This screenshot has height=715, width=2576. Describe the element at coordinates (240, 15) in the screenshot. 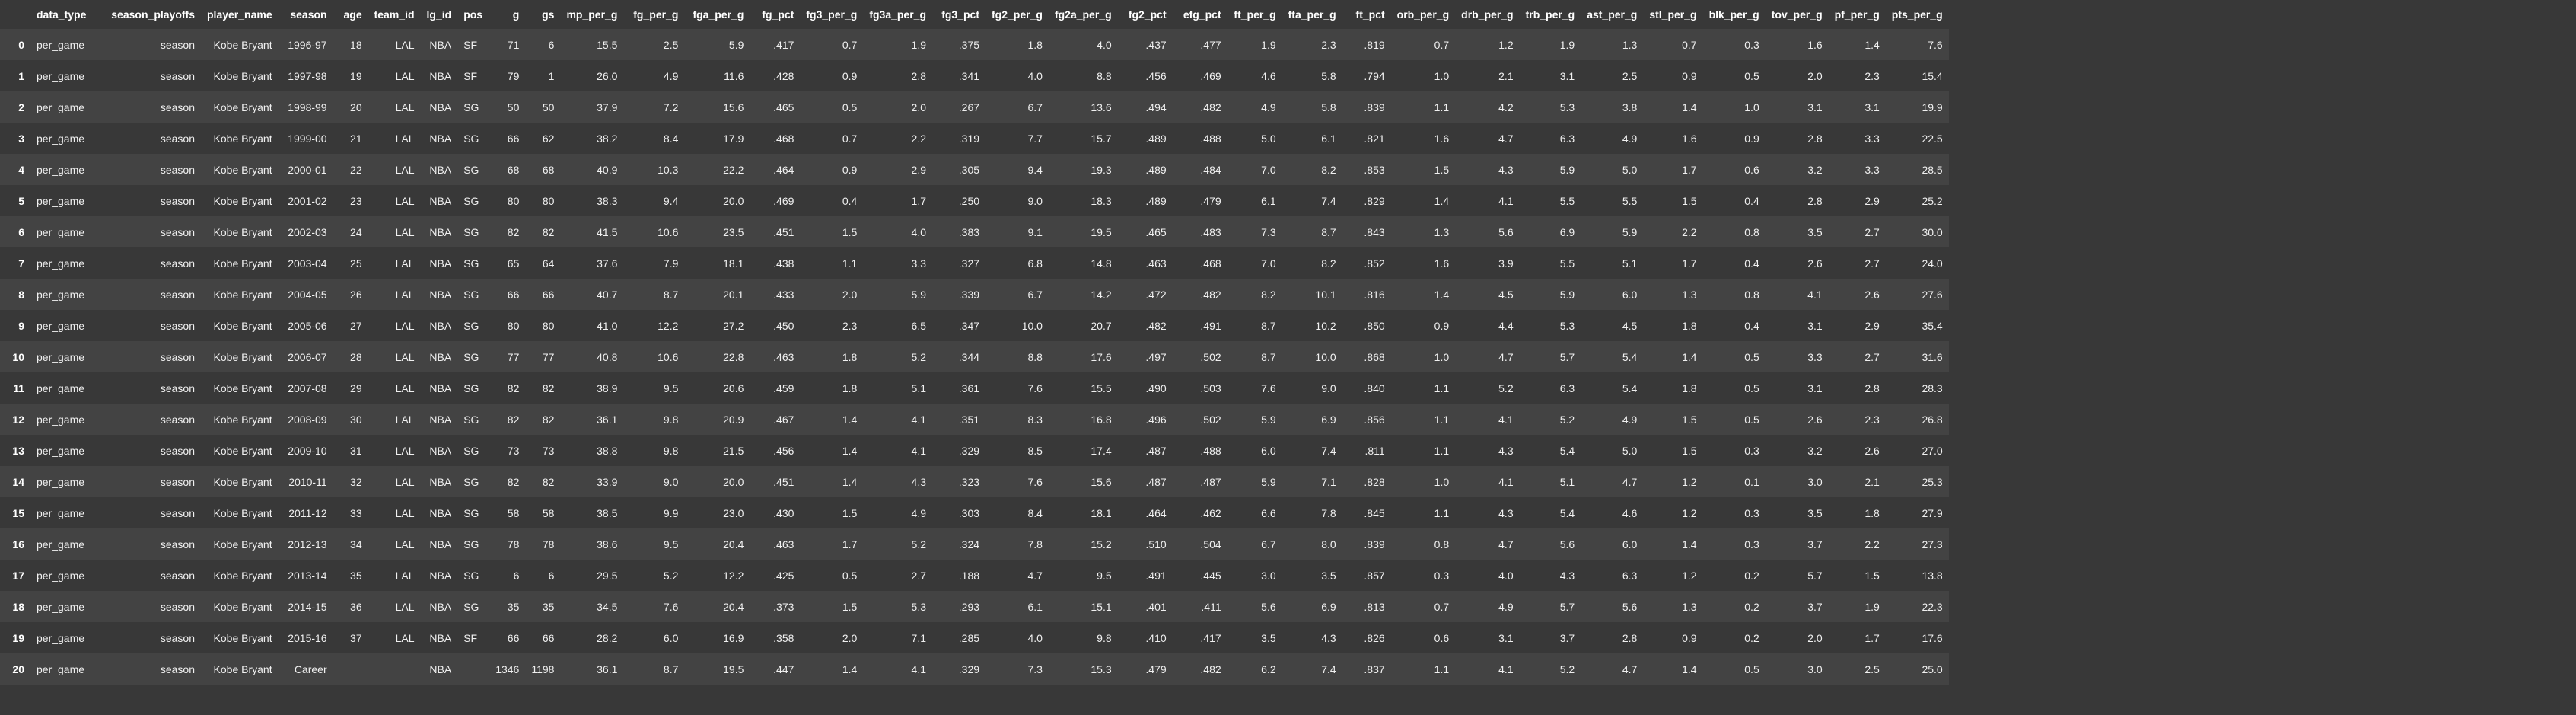

I see `column-header-player-name: player_name` at that location.